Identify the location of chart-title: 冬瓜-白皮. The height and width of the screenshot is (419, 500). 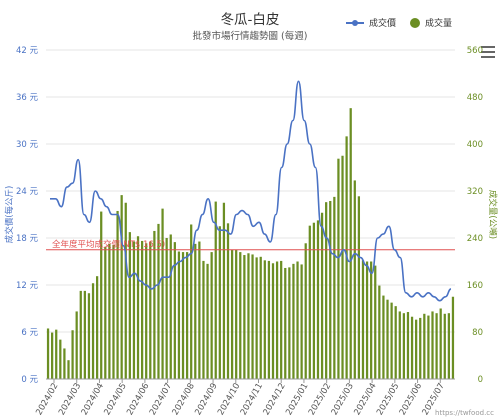
(250, 20).